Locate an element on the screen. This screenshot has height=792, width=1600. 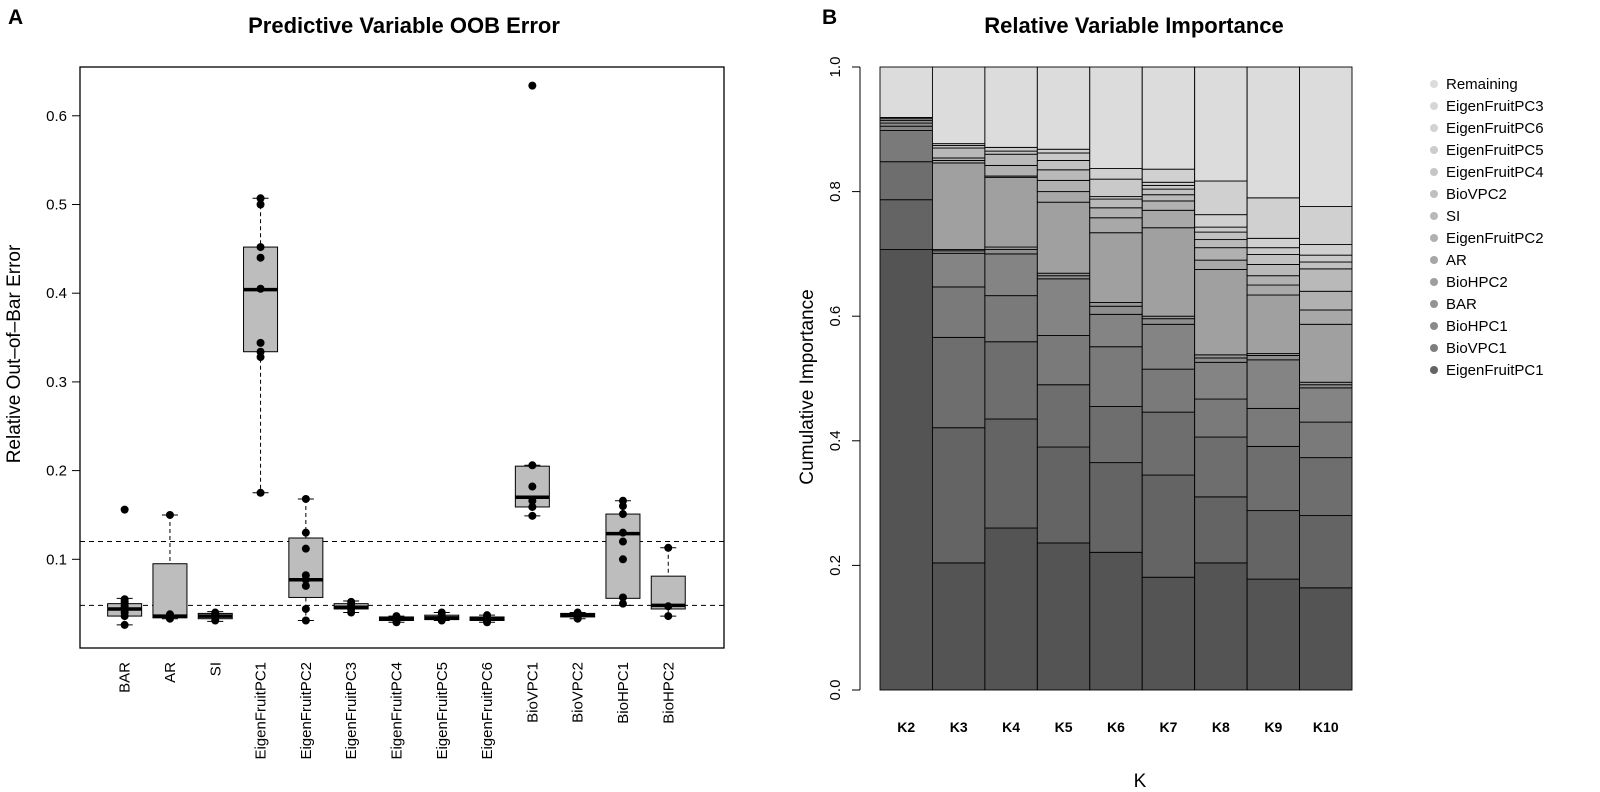
panel-a-y-axis-title: Relative Out–of–Bar Error is located at coordinates (14, 353).